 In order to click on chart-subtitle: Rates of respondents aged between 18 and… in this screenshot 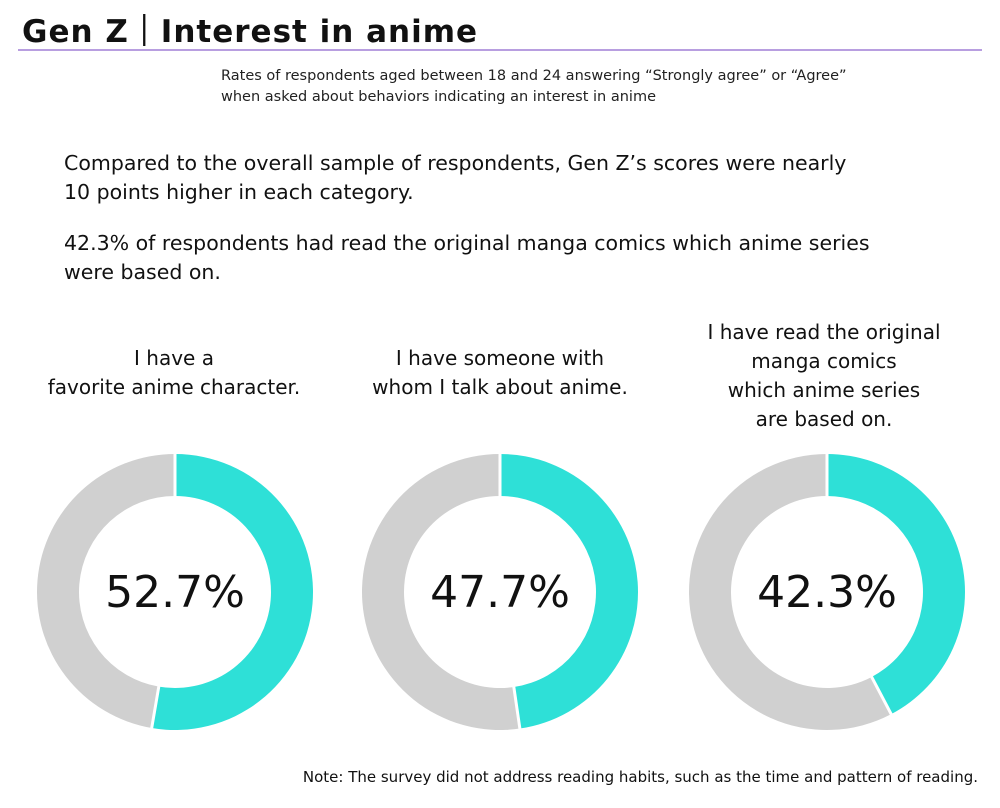, I will do `click(606, 87)`.